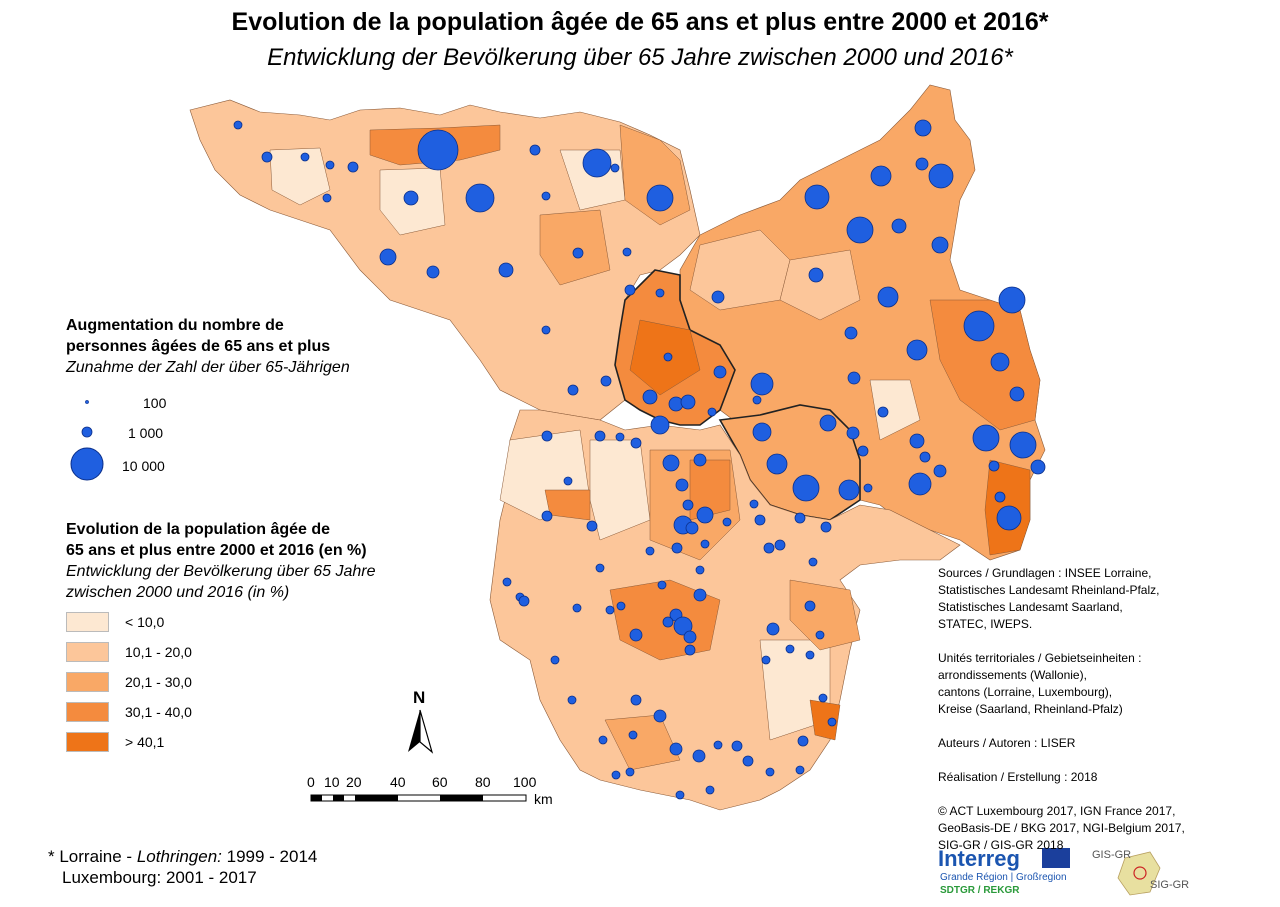 This screenshot has width=1280, height=907. I want to click on sources-line: © ACT Luxembourg 2017, IGN France 2017,, so click(1057, 811).